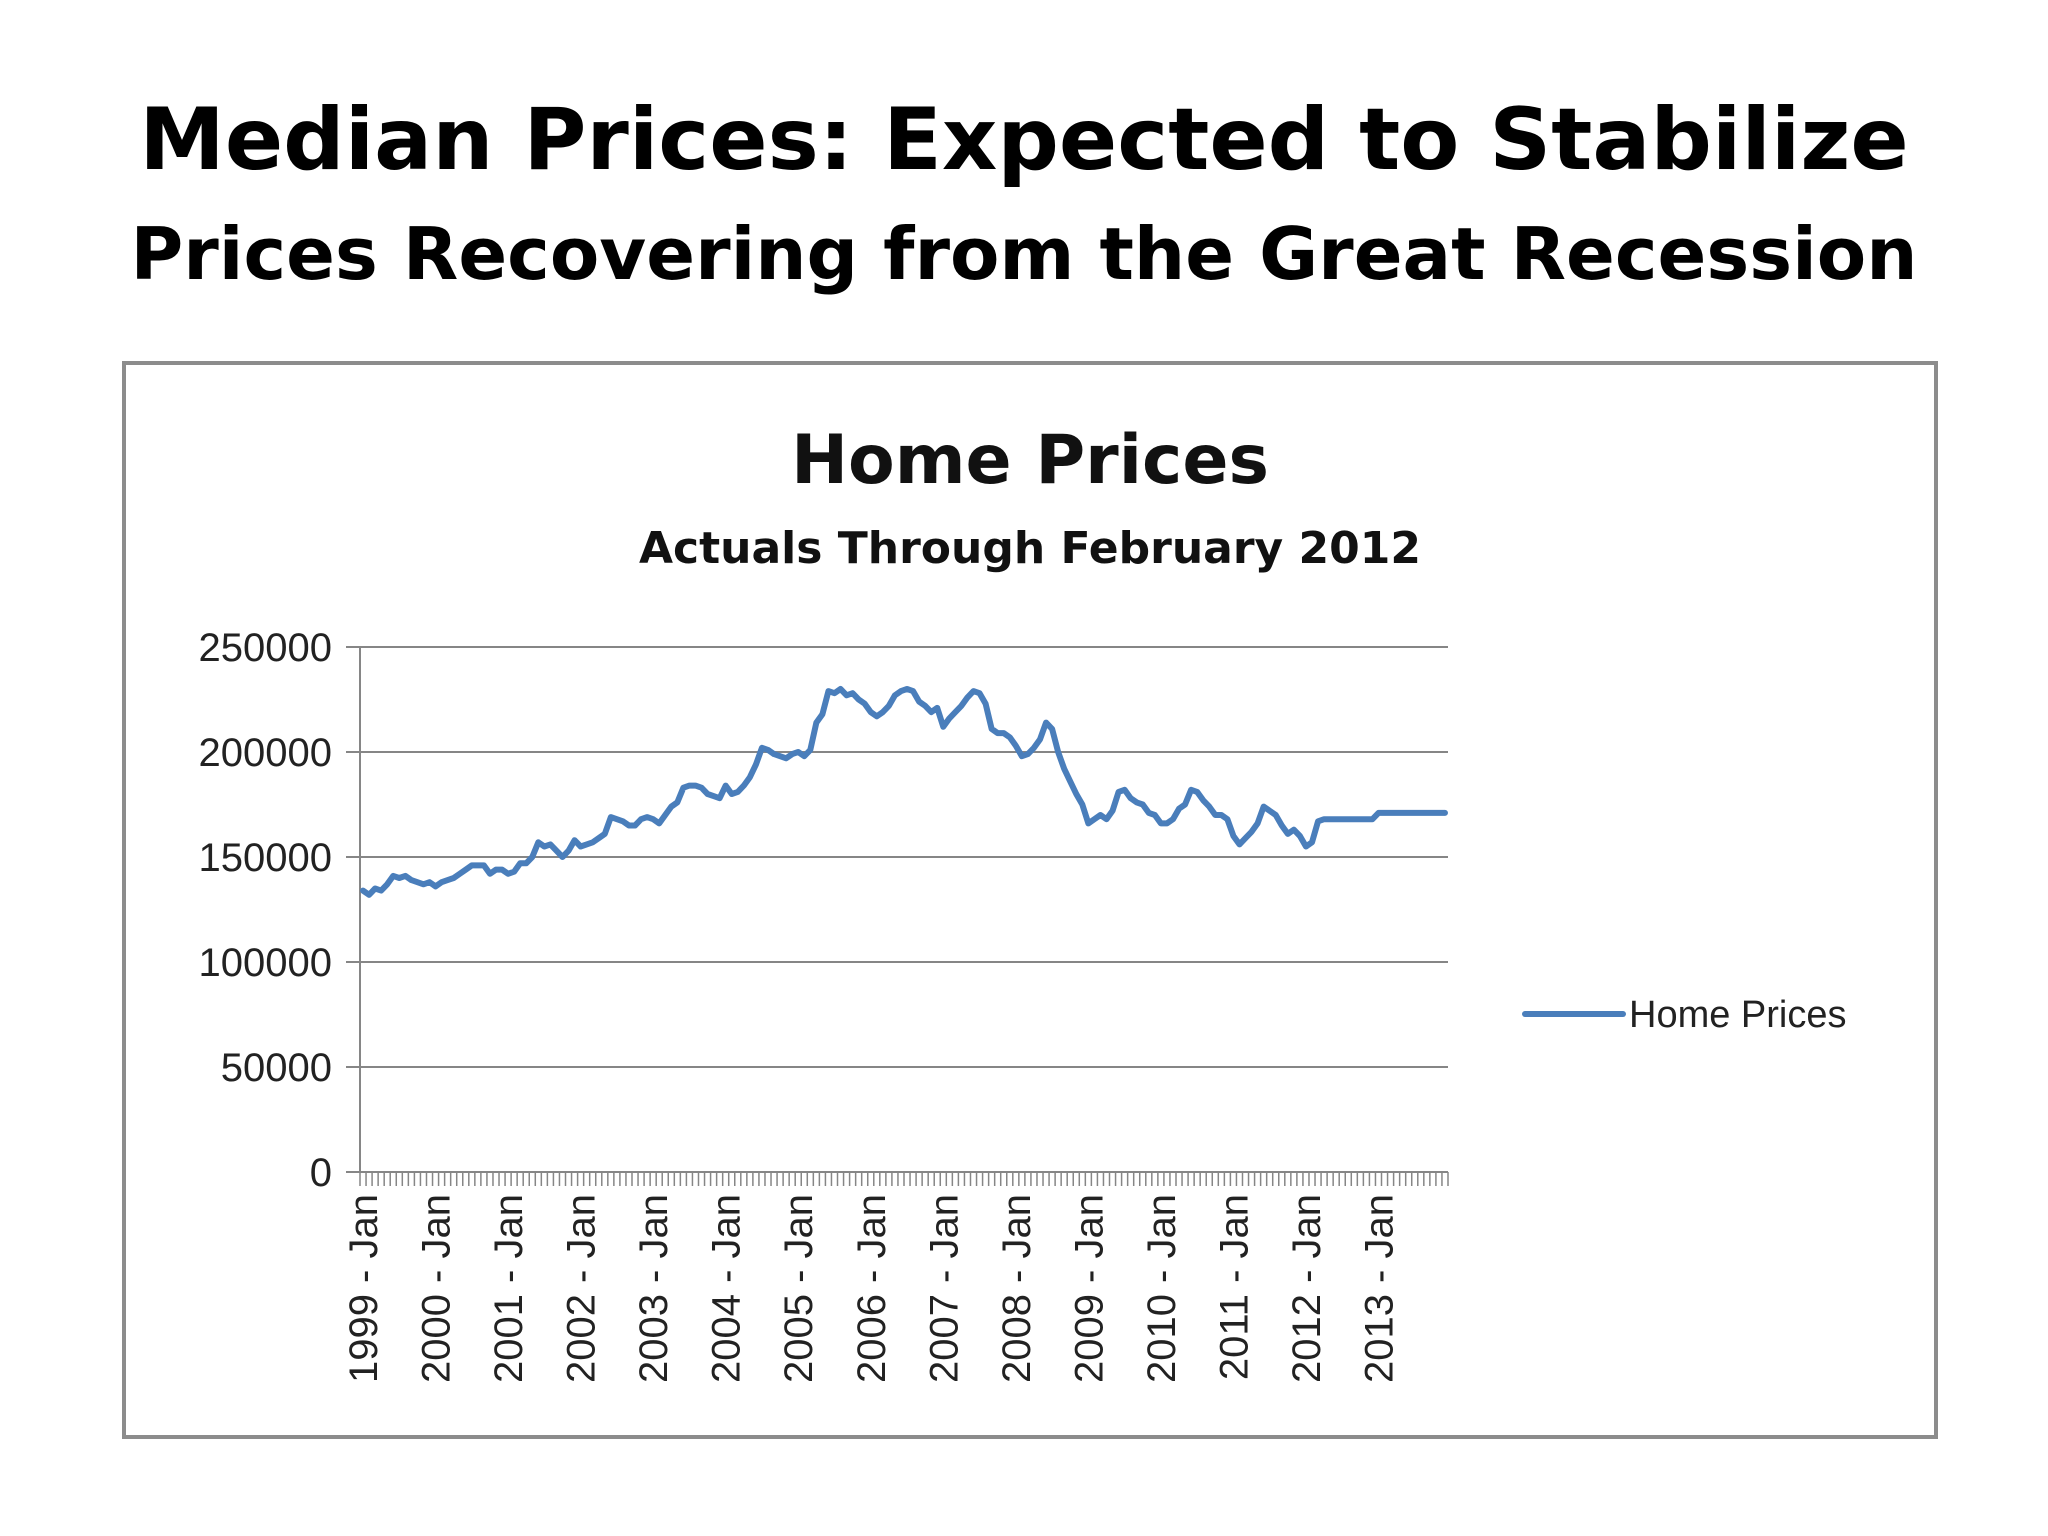 Image resolution: width=2048 pixels, height=1536 pixels. What do you see at coordinates (582, 1288) in the screenshot?
I see `x-tick-label: 2002 - Jan` at bounding box center [582, 1288].